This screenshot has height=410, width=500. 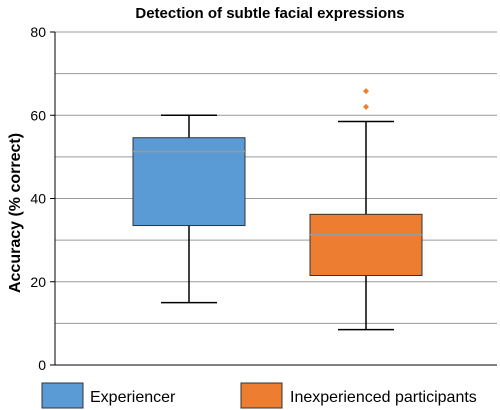 What do you see at coordinates (15, 213) in the screenshot?
I see `y-axis-label: Accuracy (% correct)` at bounding box center [15, 213].